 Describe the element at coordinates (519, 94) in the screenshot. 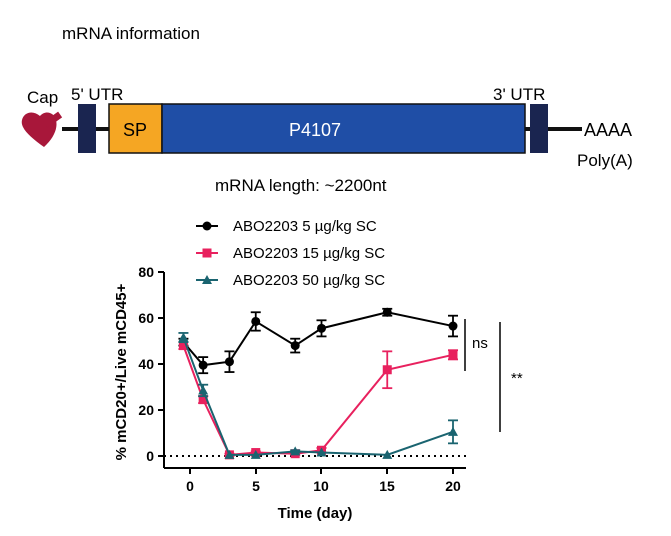

I see `utr3-label: 3' UTR` at that location.